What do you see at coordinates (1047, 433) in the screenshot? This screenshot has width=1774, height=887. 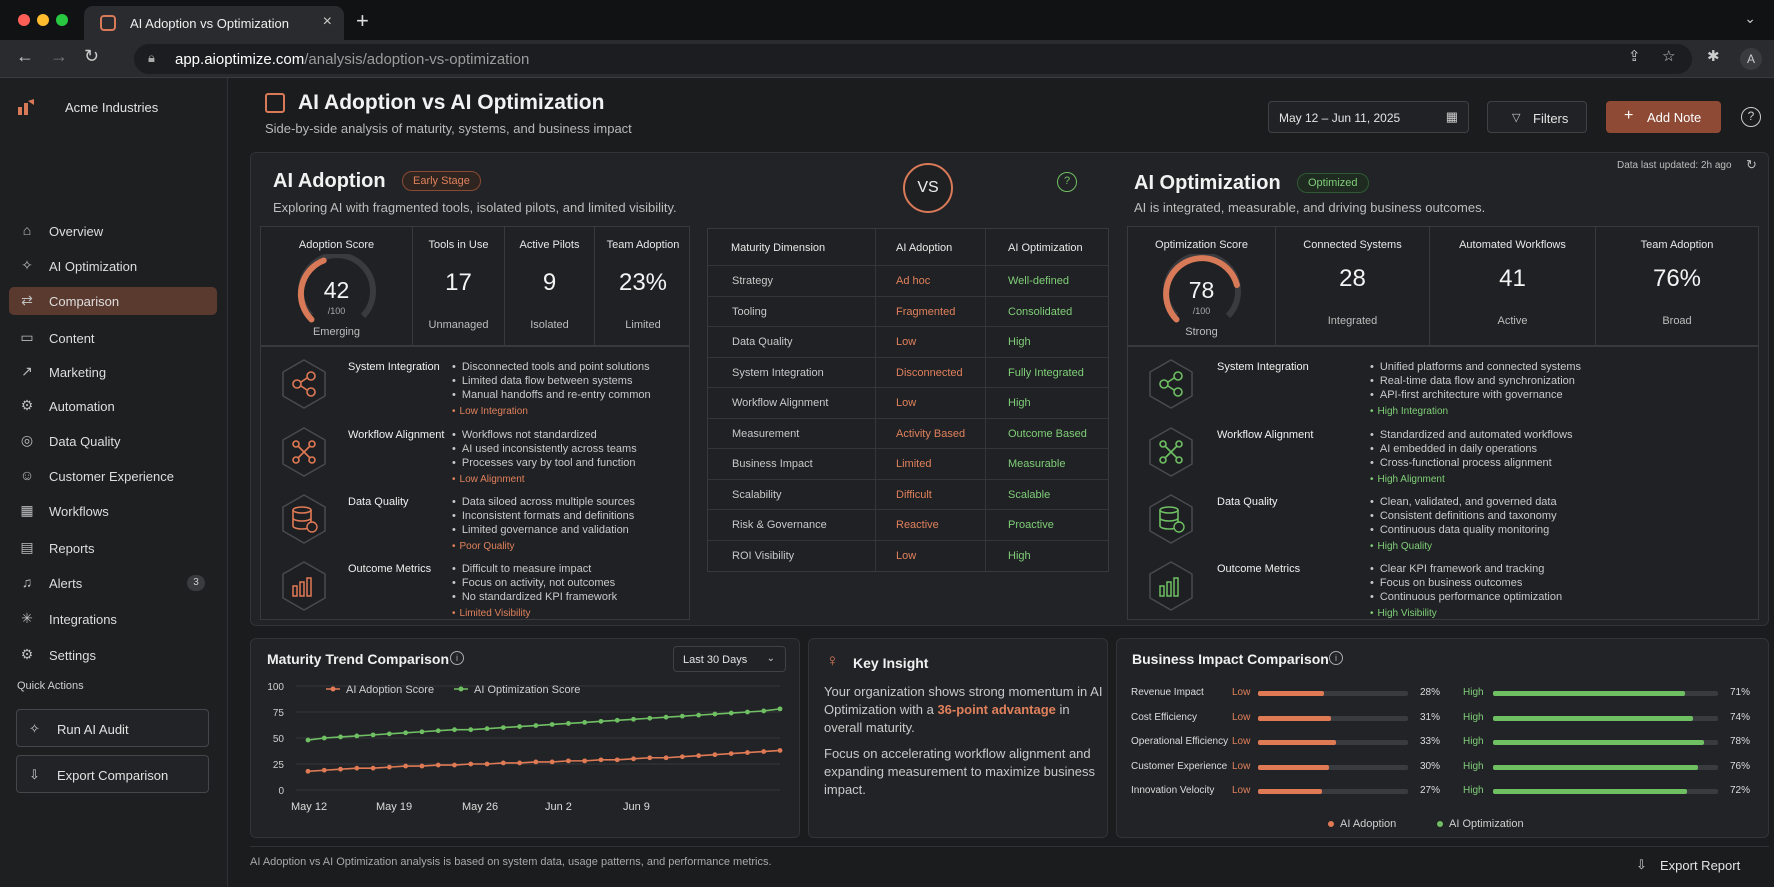 I see `table-cell: Outcome Based` at bounding box center [1047, 433].